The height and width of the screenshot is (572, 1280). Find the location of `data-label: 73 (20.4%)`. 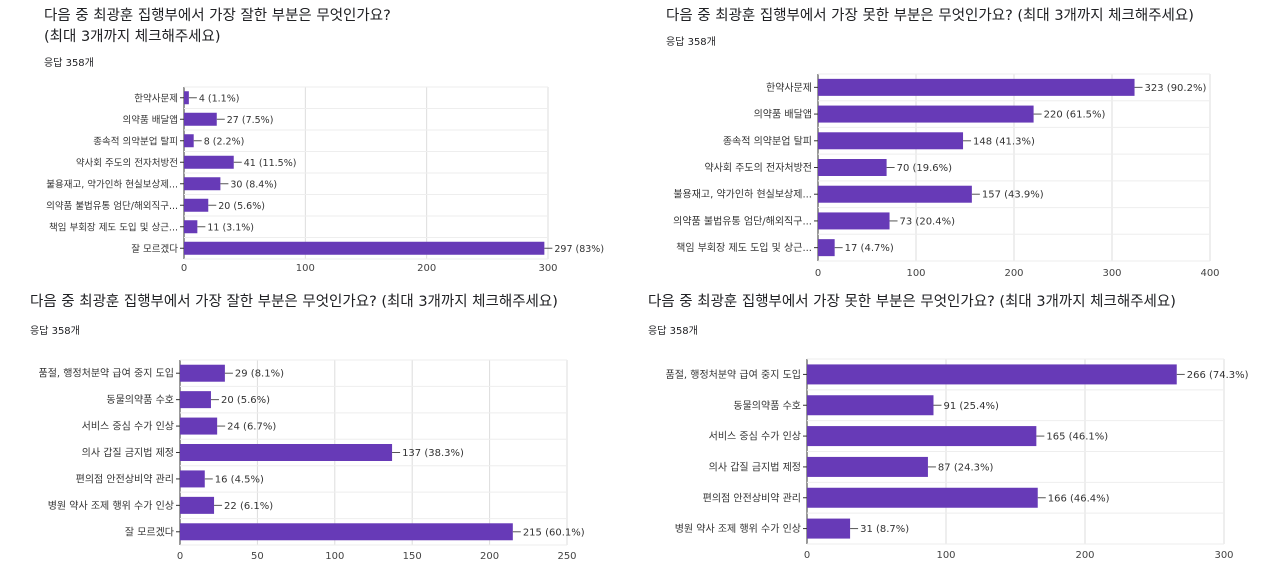

data-label: 73 (20.4%) is located at coordinates (928, 221).